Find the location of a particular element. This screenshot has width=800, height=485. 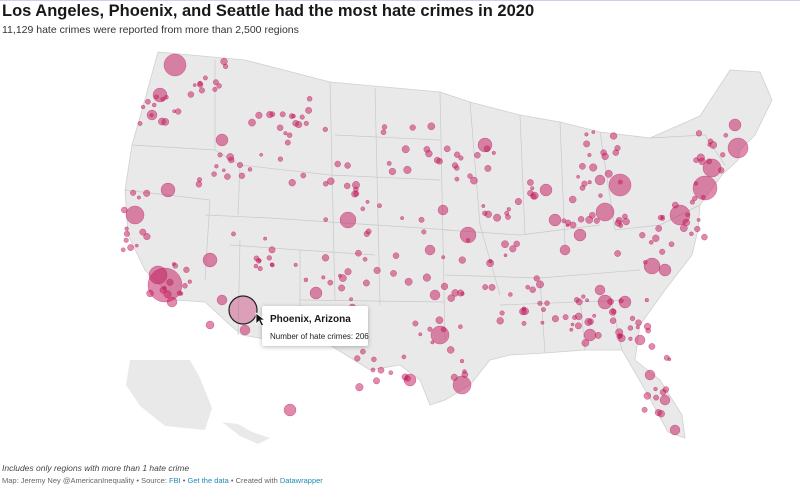

border-plains-h2 is located at coordinates (387, 137).